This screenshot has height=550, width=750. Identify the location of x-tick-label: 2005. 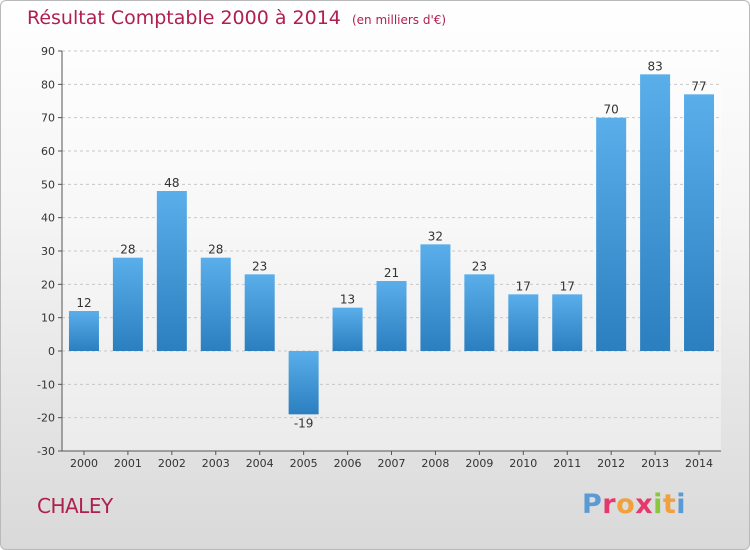
(304, 463).